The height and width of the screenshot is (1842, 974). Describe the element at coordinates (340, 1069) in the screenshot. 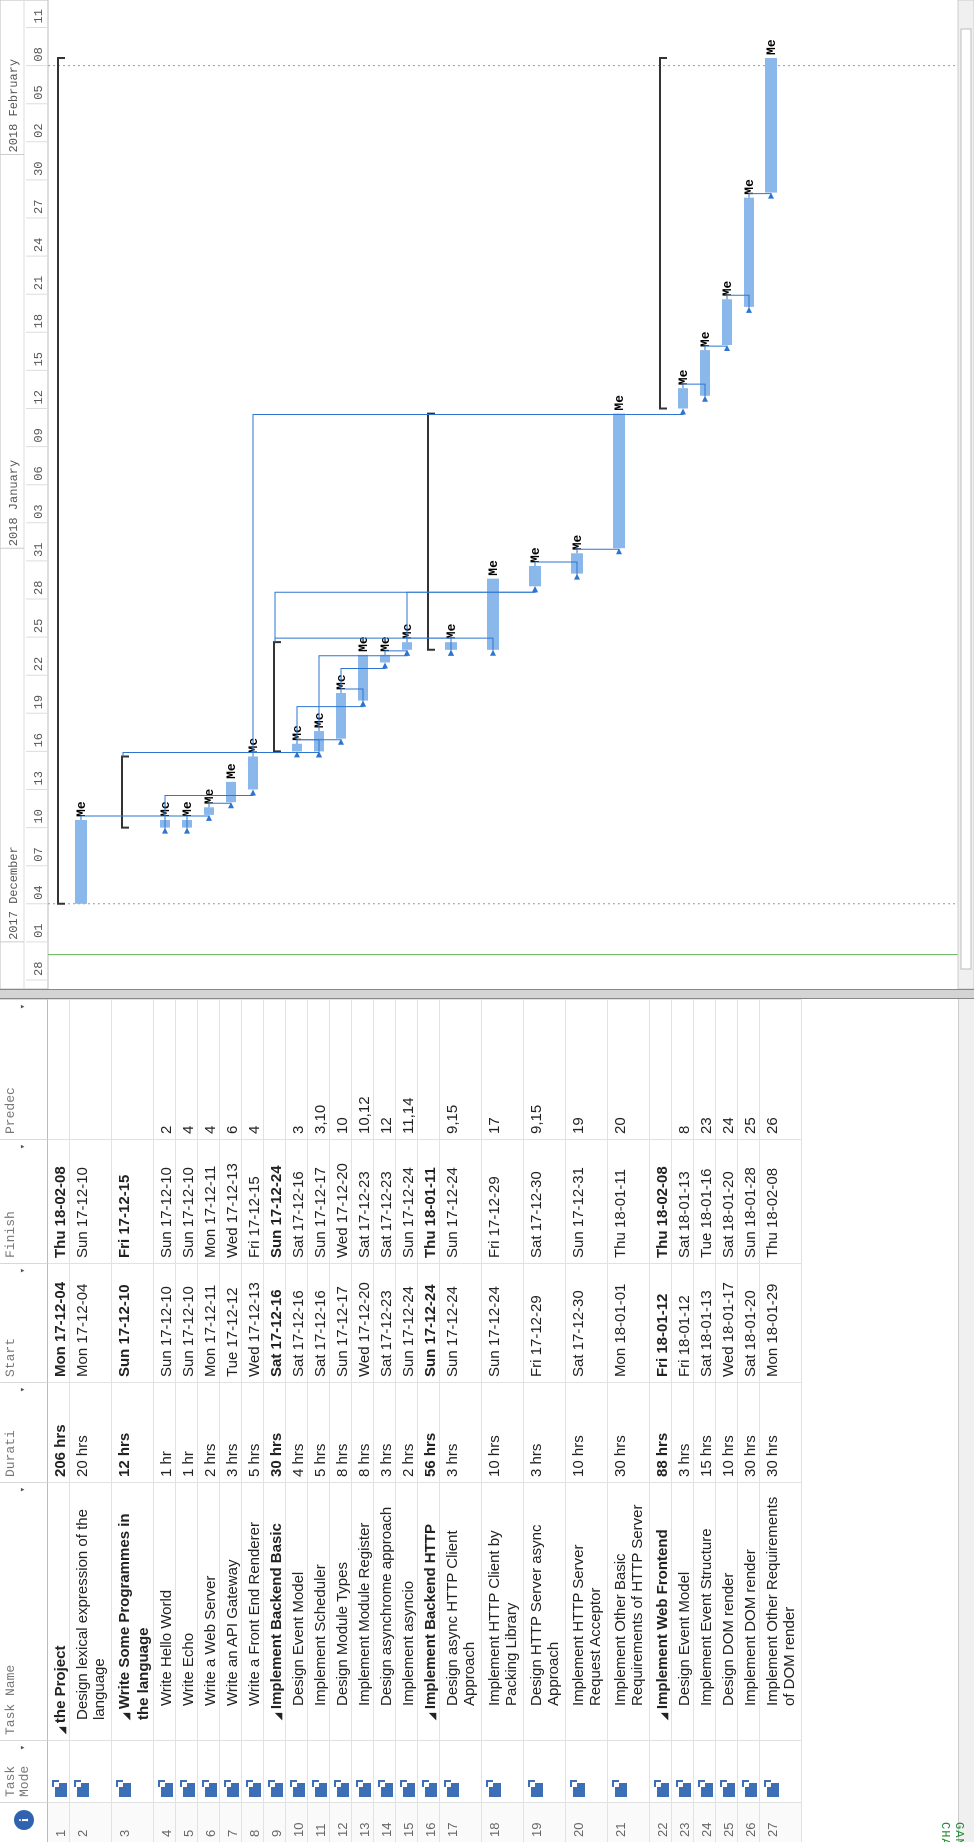

I see `task-pred-cell: 10` at that location.